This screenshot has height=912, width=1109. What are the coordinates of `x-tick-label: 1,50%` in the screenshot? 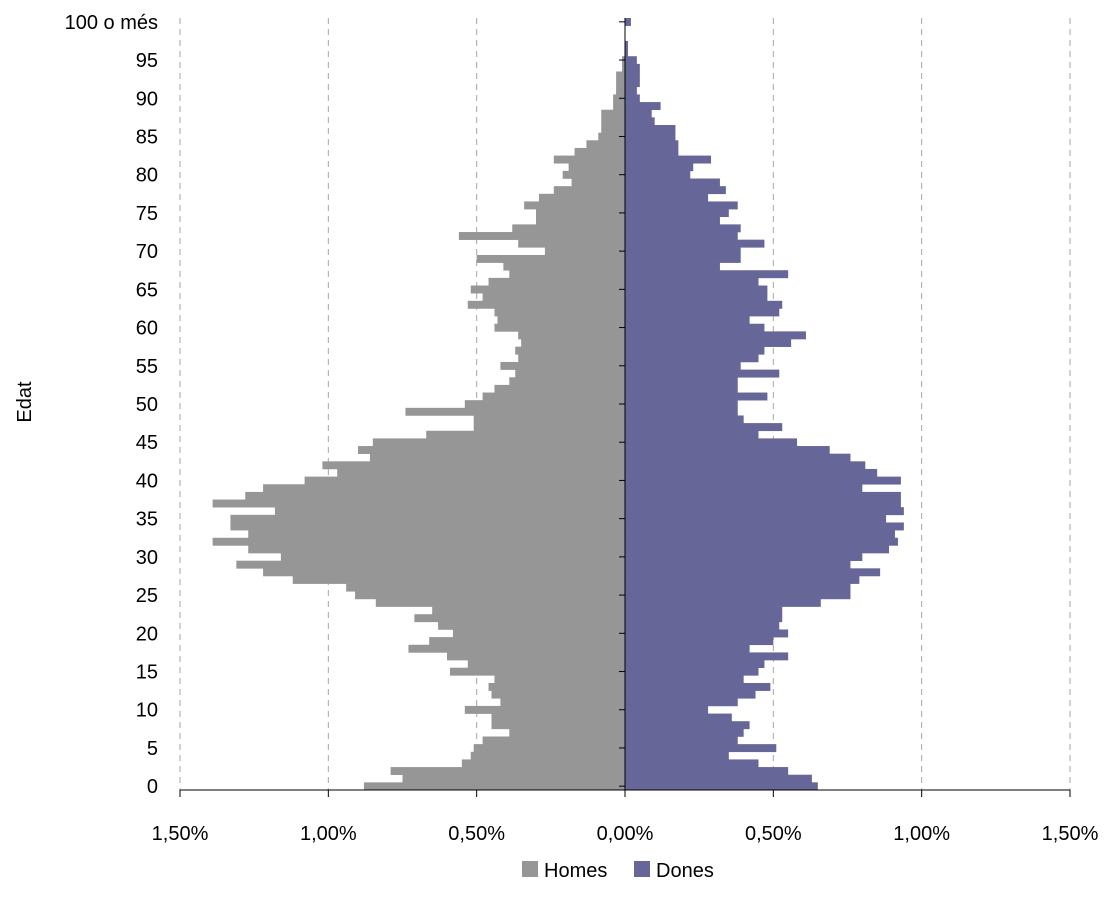 It's located at (1070, 834).